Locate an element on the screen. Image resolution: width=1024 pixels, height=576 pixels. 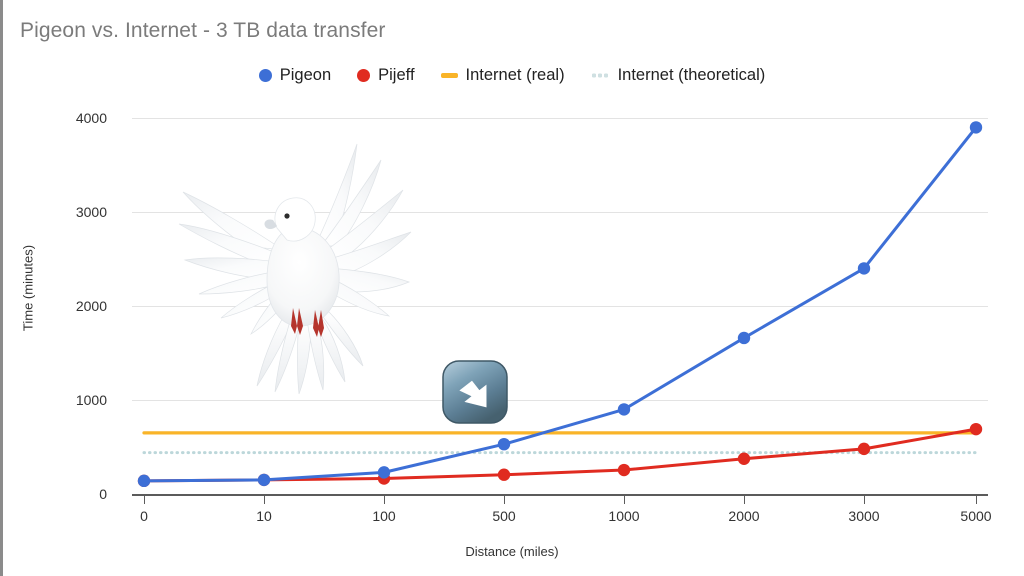
left-border-strip is located at coordinates (1, 288).